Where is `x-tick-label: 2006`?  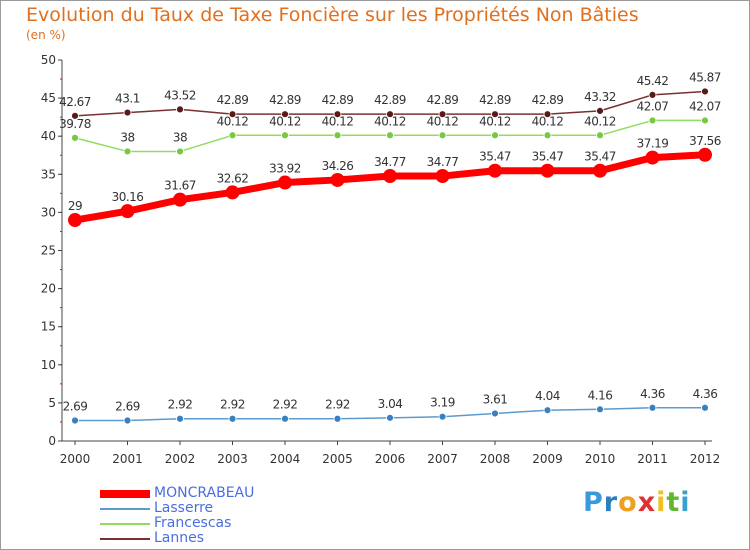 x-tick-label: 2006 is located at coordinates (390, 459).